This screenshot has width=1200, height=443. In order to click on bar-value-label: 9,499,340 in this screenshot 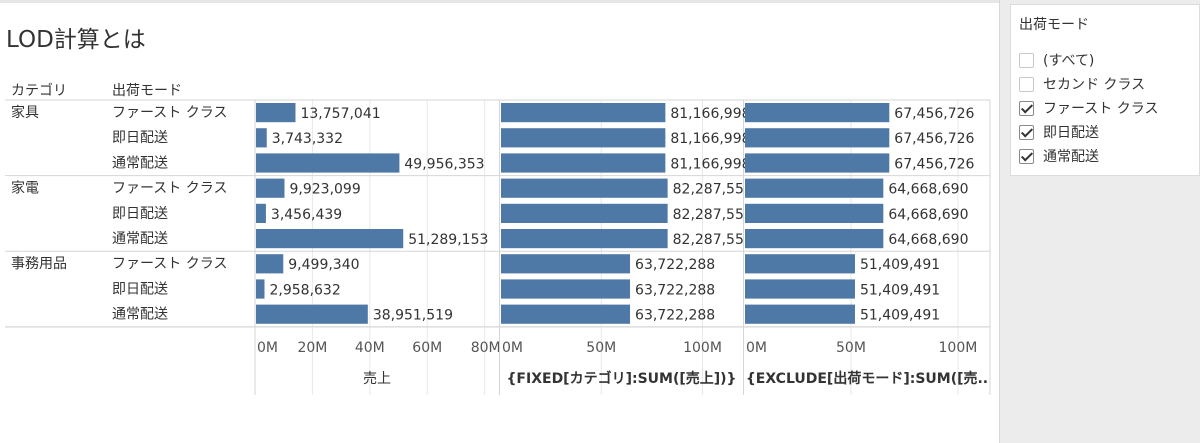, I will do `click(323, 265)`.